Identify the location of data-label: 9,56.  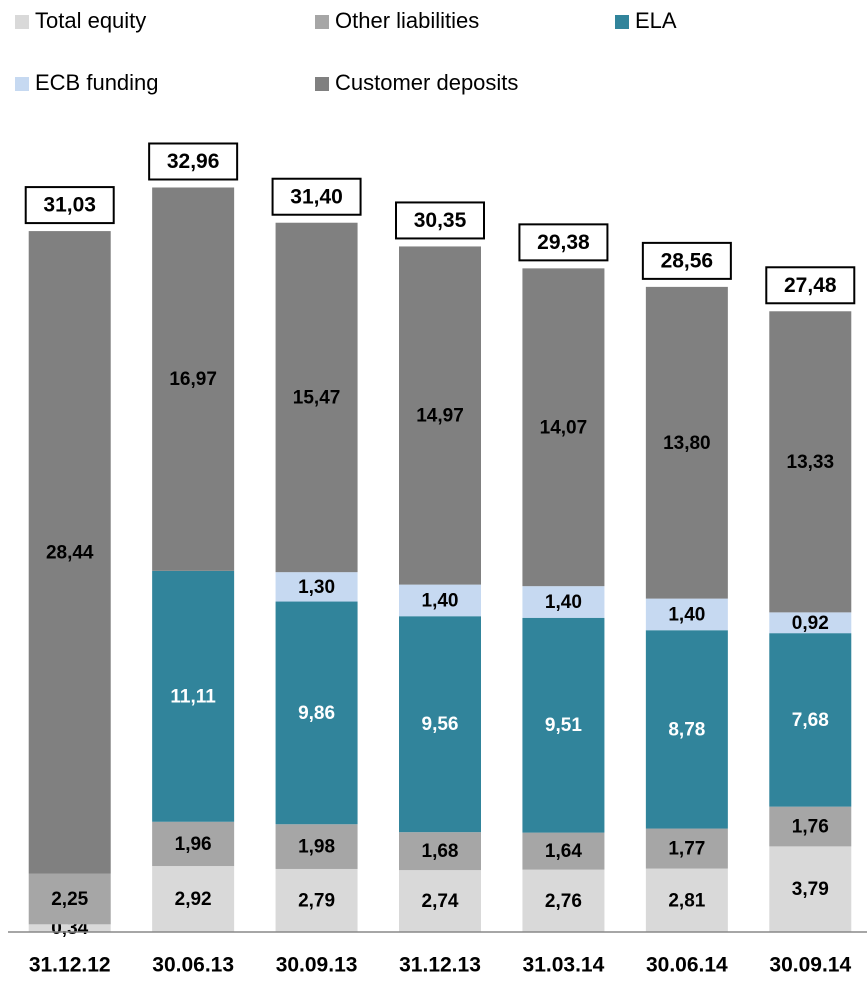
(440, 724).